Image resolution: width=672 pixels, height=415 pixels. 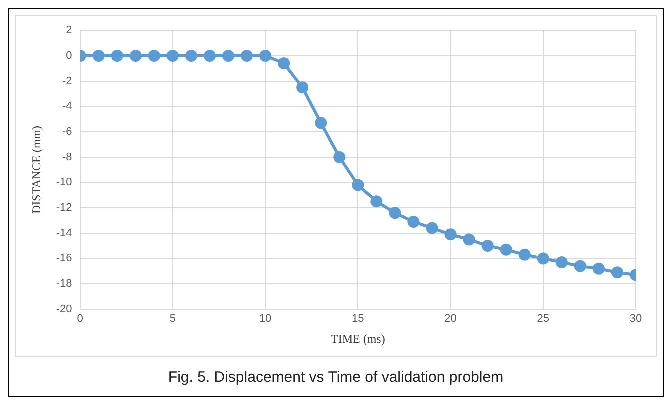 What do you see at coordinates (64, 284) in the screenshot?
I see `y-tick-label: -18` at bounding box center [64, 284].